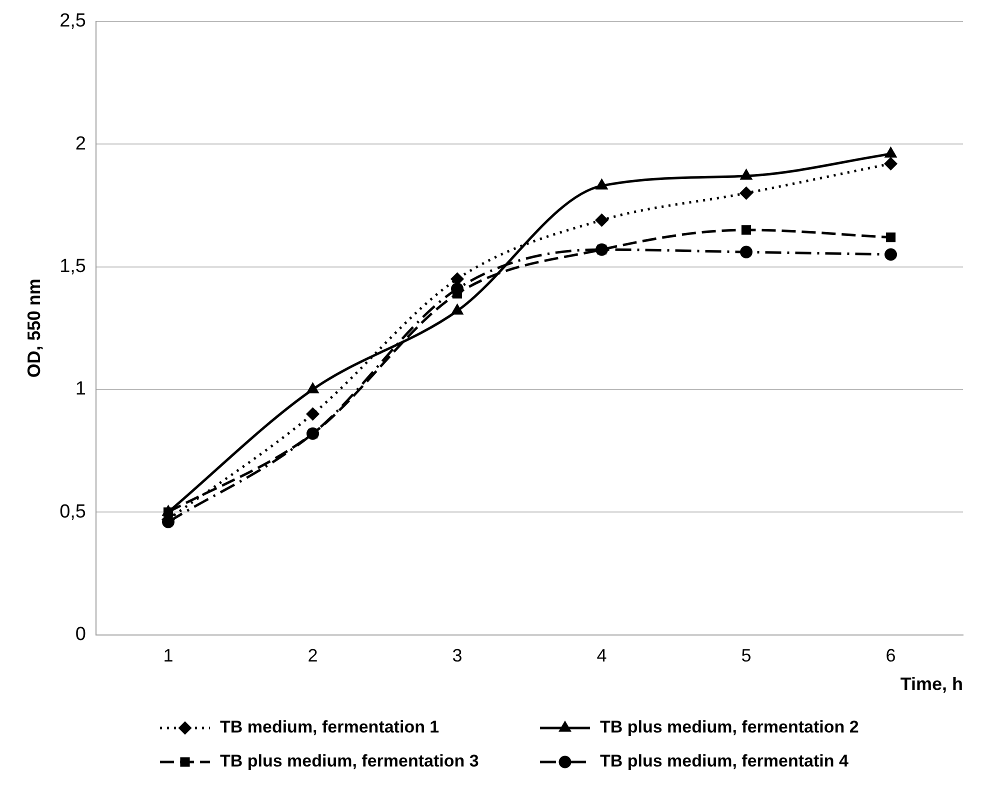 Image resolution: width=993 pixels, height=790 pixels. What do you see at coordinates (746, 656) in the screenshot?
I see `x-tick-label: 5` at bounding box center [746, 656].